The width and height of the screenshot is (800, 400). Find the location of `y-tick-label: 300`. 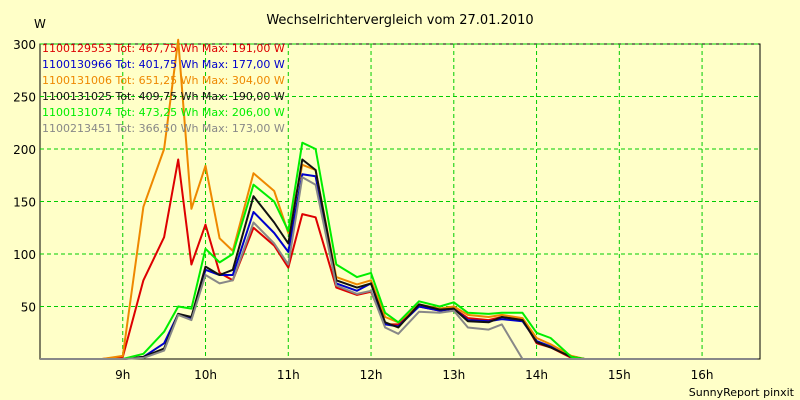

y-tick-label: 300 is located at coordinates (24, 45).